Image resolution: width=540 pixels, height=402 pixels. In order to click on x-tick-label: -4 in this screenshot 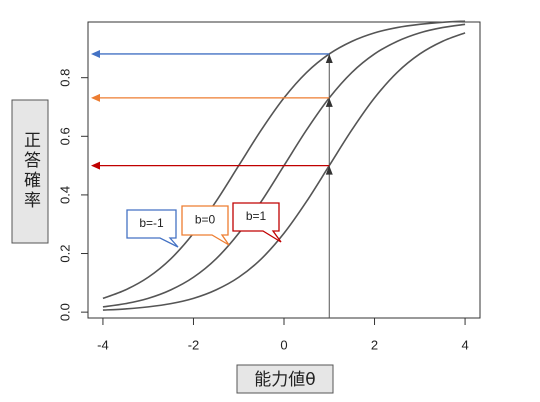, I will do `click(103, 344)`.